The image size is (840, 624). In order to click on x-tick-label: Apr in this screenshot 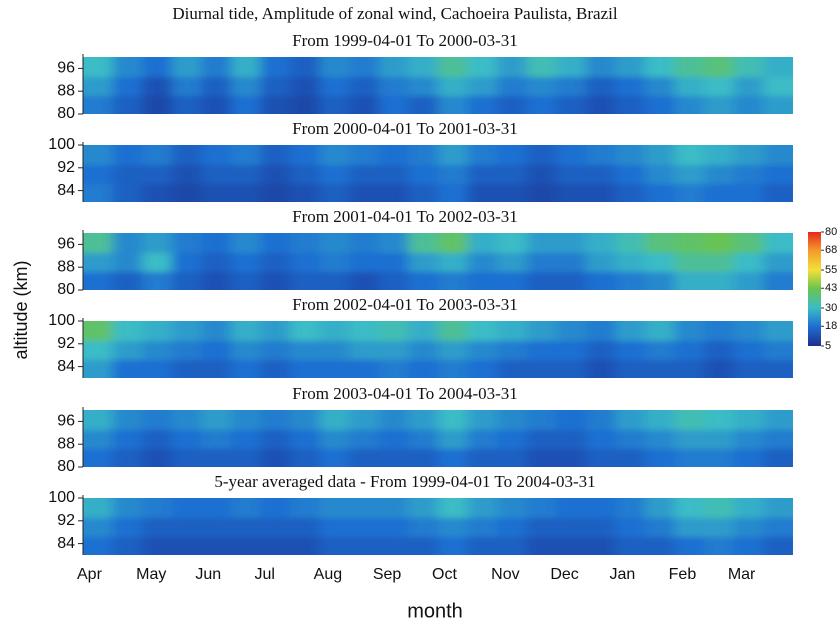, I will do `click(90, 574)`.